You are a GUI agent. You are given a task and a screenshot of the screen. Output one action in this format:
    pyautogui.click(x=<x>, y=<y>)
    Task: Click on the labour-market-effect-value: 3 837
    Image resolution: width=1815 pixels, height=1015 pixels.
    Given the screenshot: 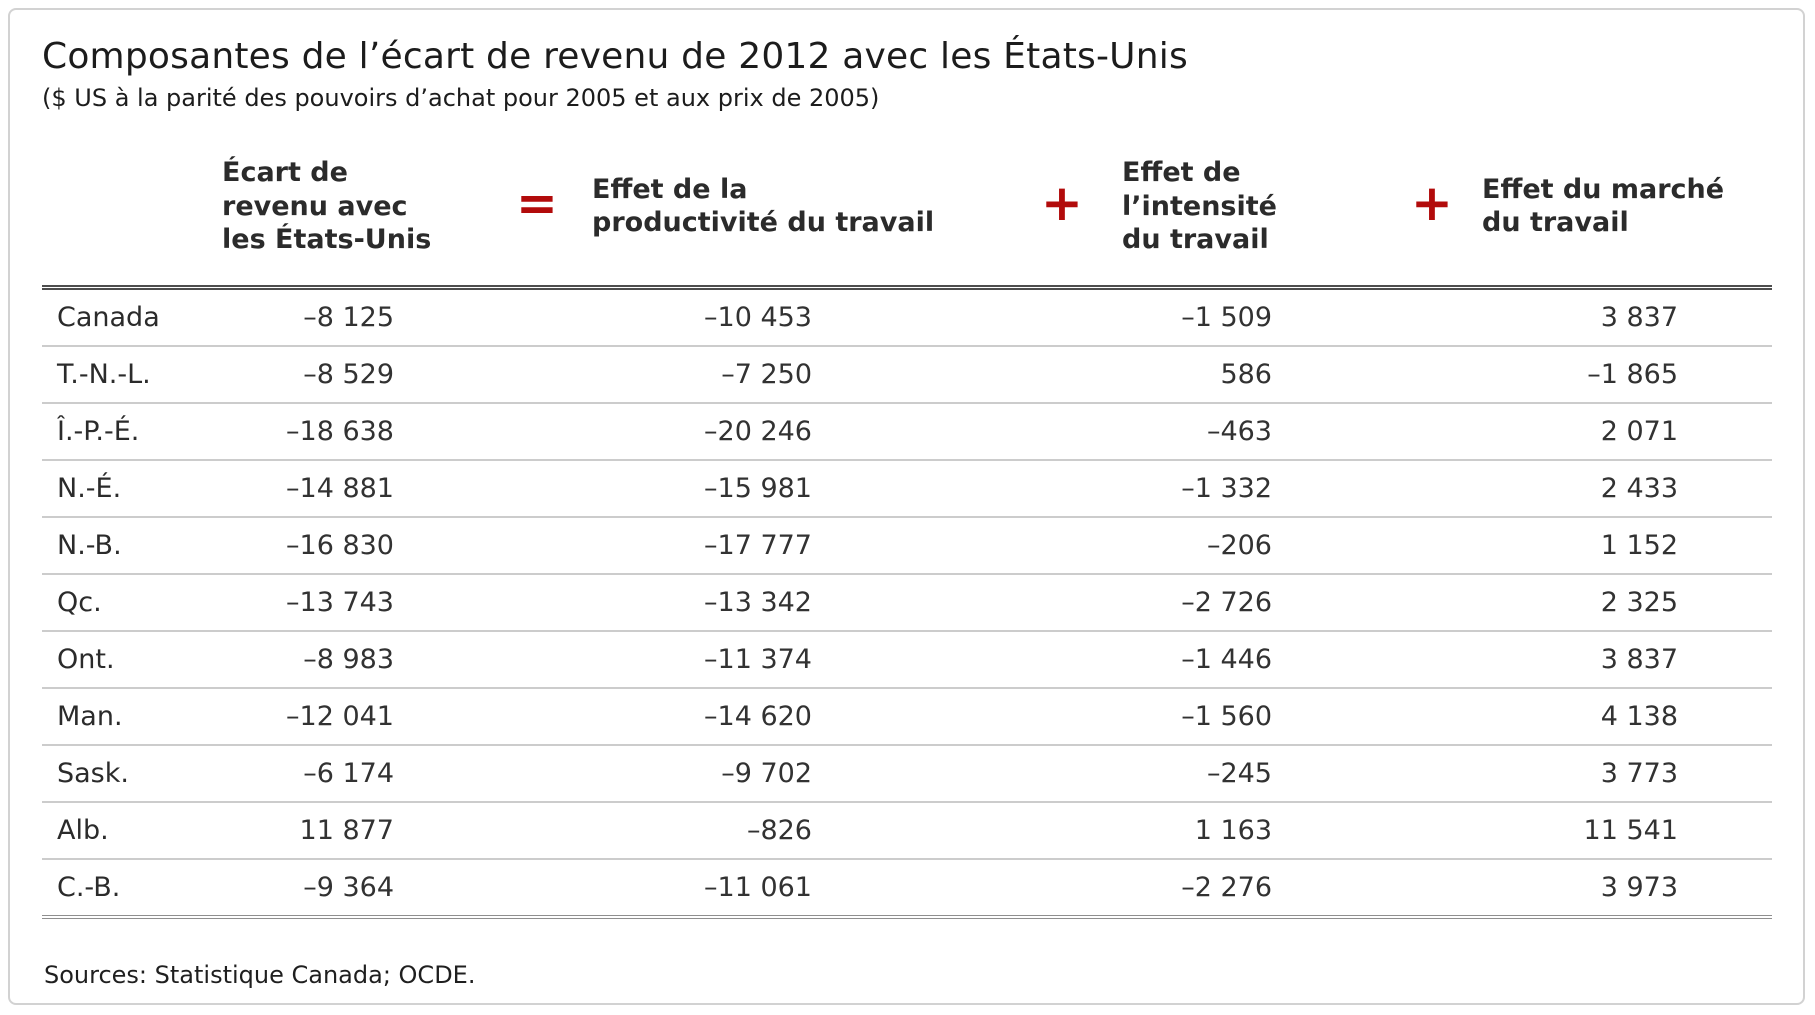 What is the action you would take?
    pyautogui.click(x=1622, y=659)
    